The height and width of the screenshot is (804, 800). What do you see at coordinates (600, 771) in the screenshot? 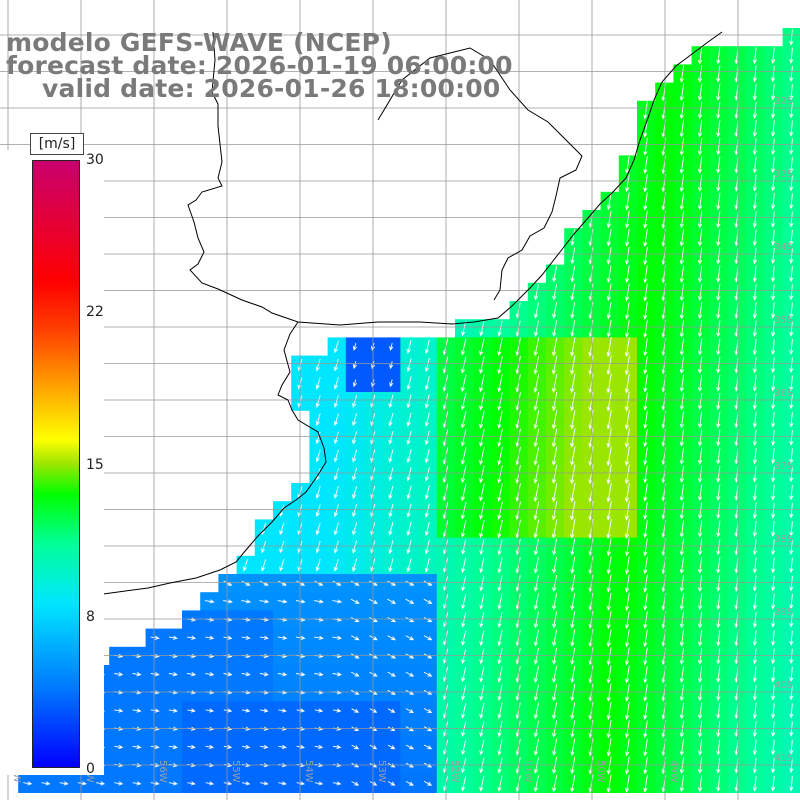
I see `longitude-label: 50W` at bounding box center [600, 771].